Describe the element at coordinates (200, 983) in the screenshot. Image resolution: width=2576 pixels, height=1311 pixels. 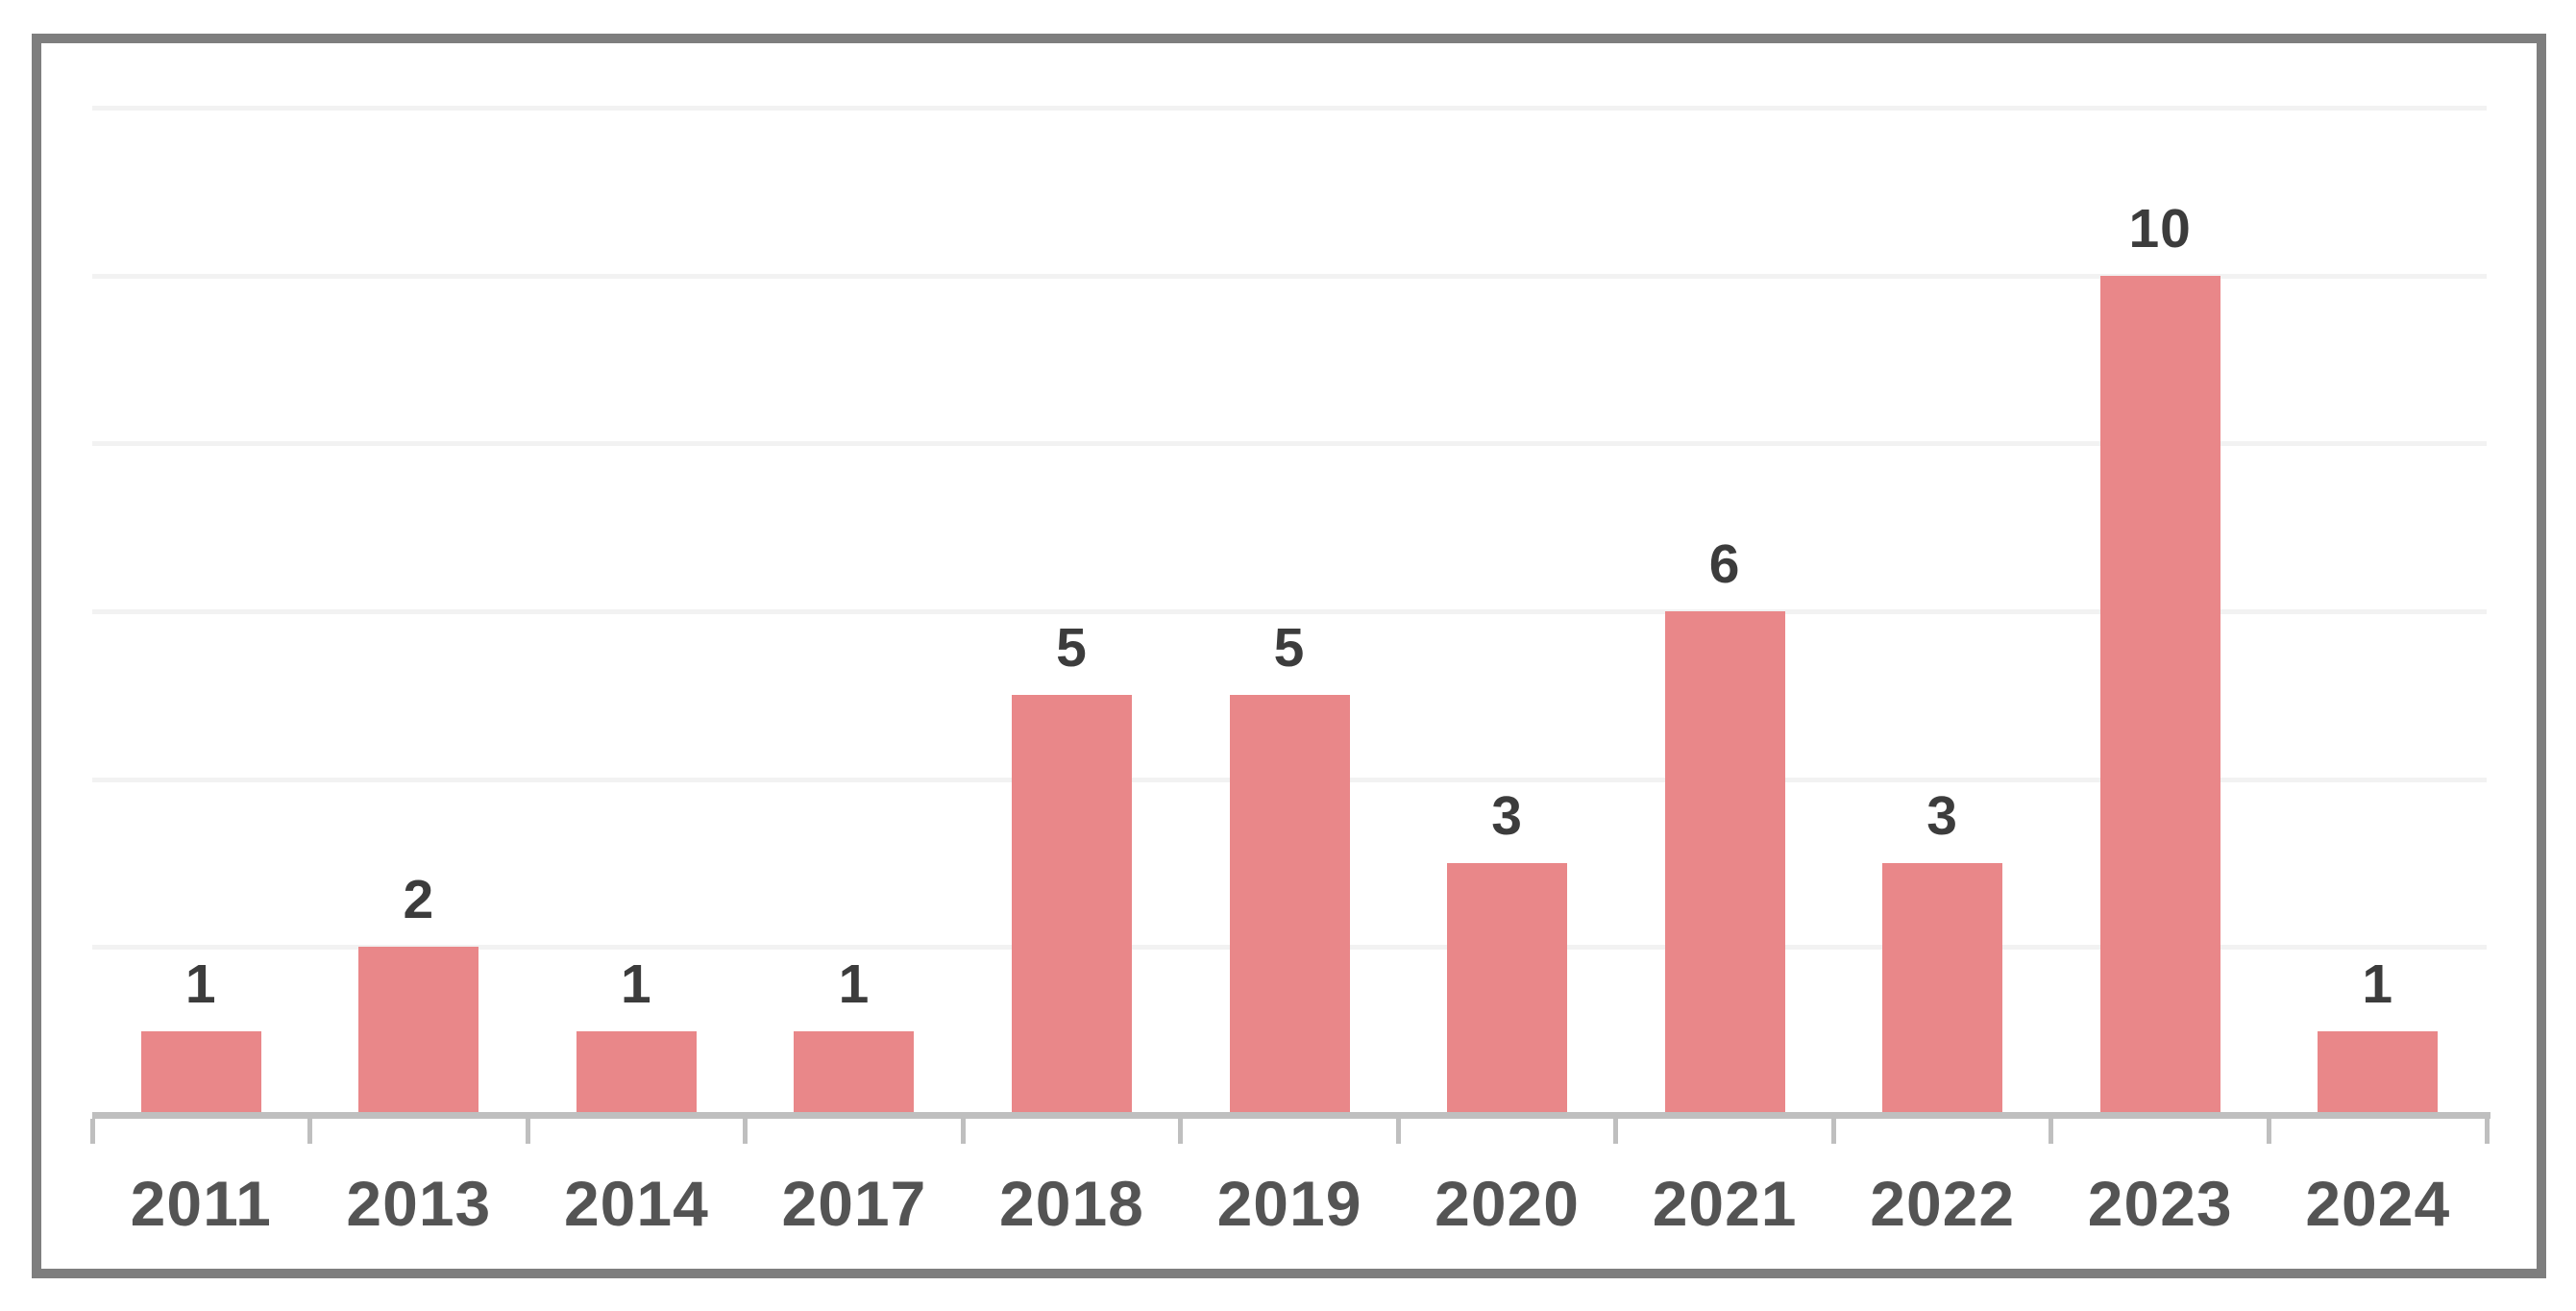
I see `data-label-2011: 1` at that location.